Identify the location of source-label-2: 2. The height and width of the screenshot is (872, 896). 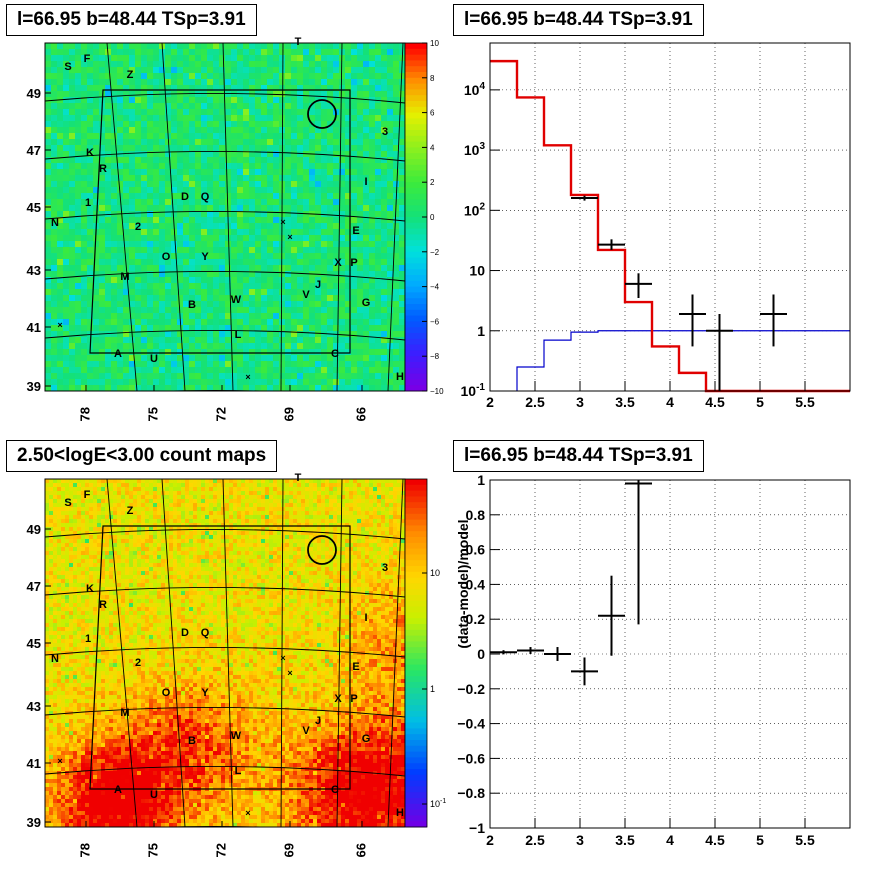
(138, 227).